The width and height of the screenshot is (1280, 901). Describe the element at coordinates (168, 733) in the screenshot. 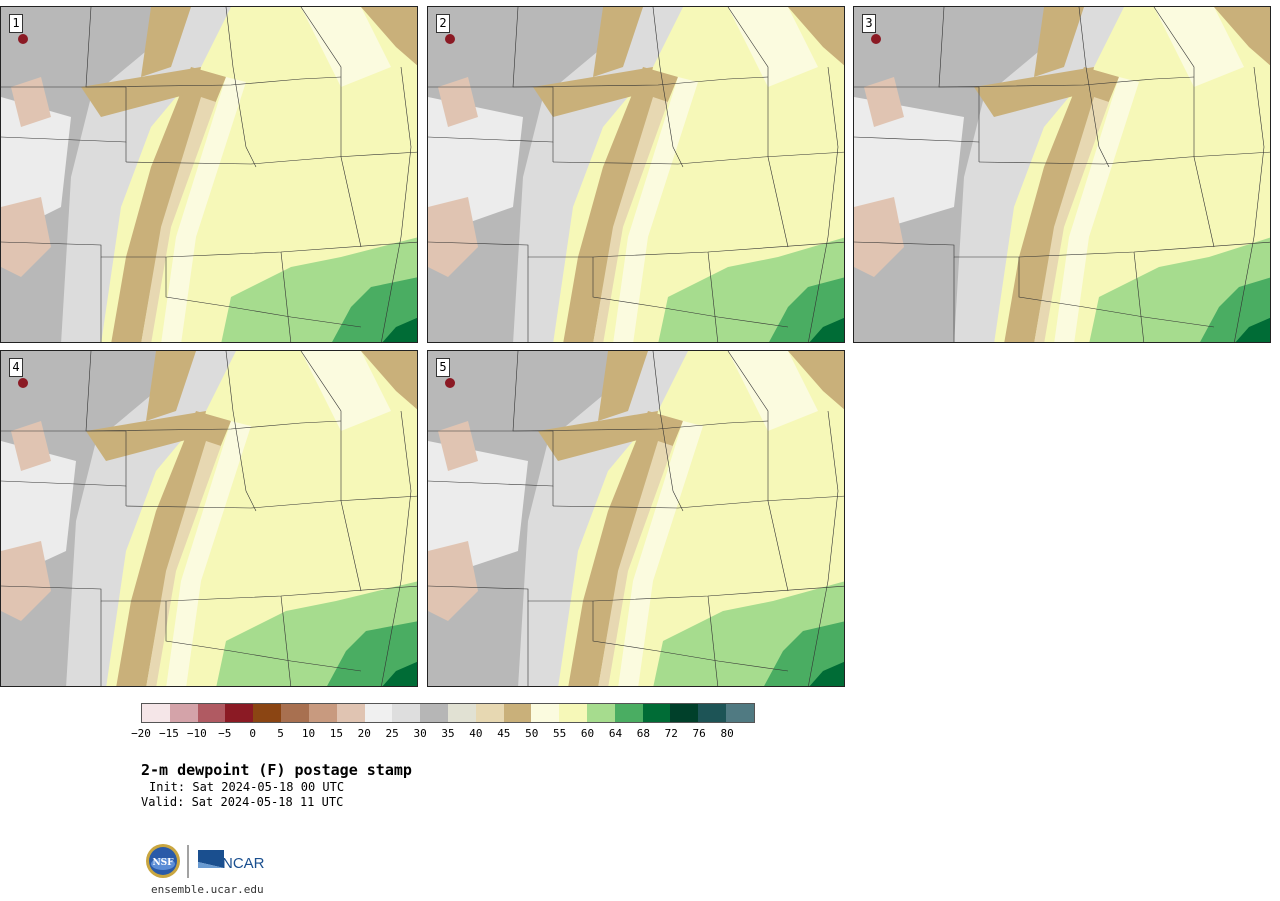

I see `colorbar-tick-label: −15` at that location.